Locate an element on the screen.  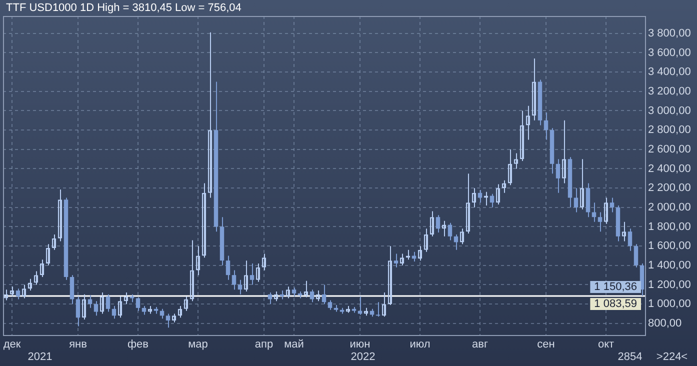
y-tick-label: 800,00 is located at coordinates (665, 323).